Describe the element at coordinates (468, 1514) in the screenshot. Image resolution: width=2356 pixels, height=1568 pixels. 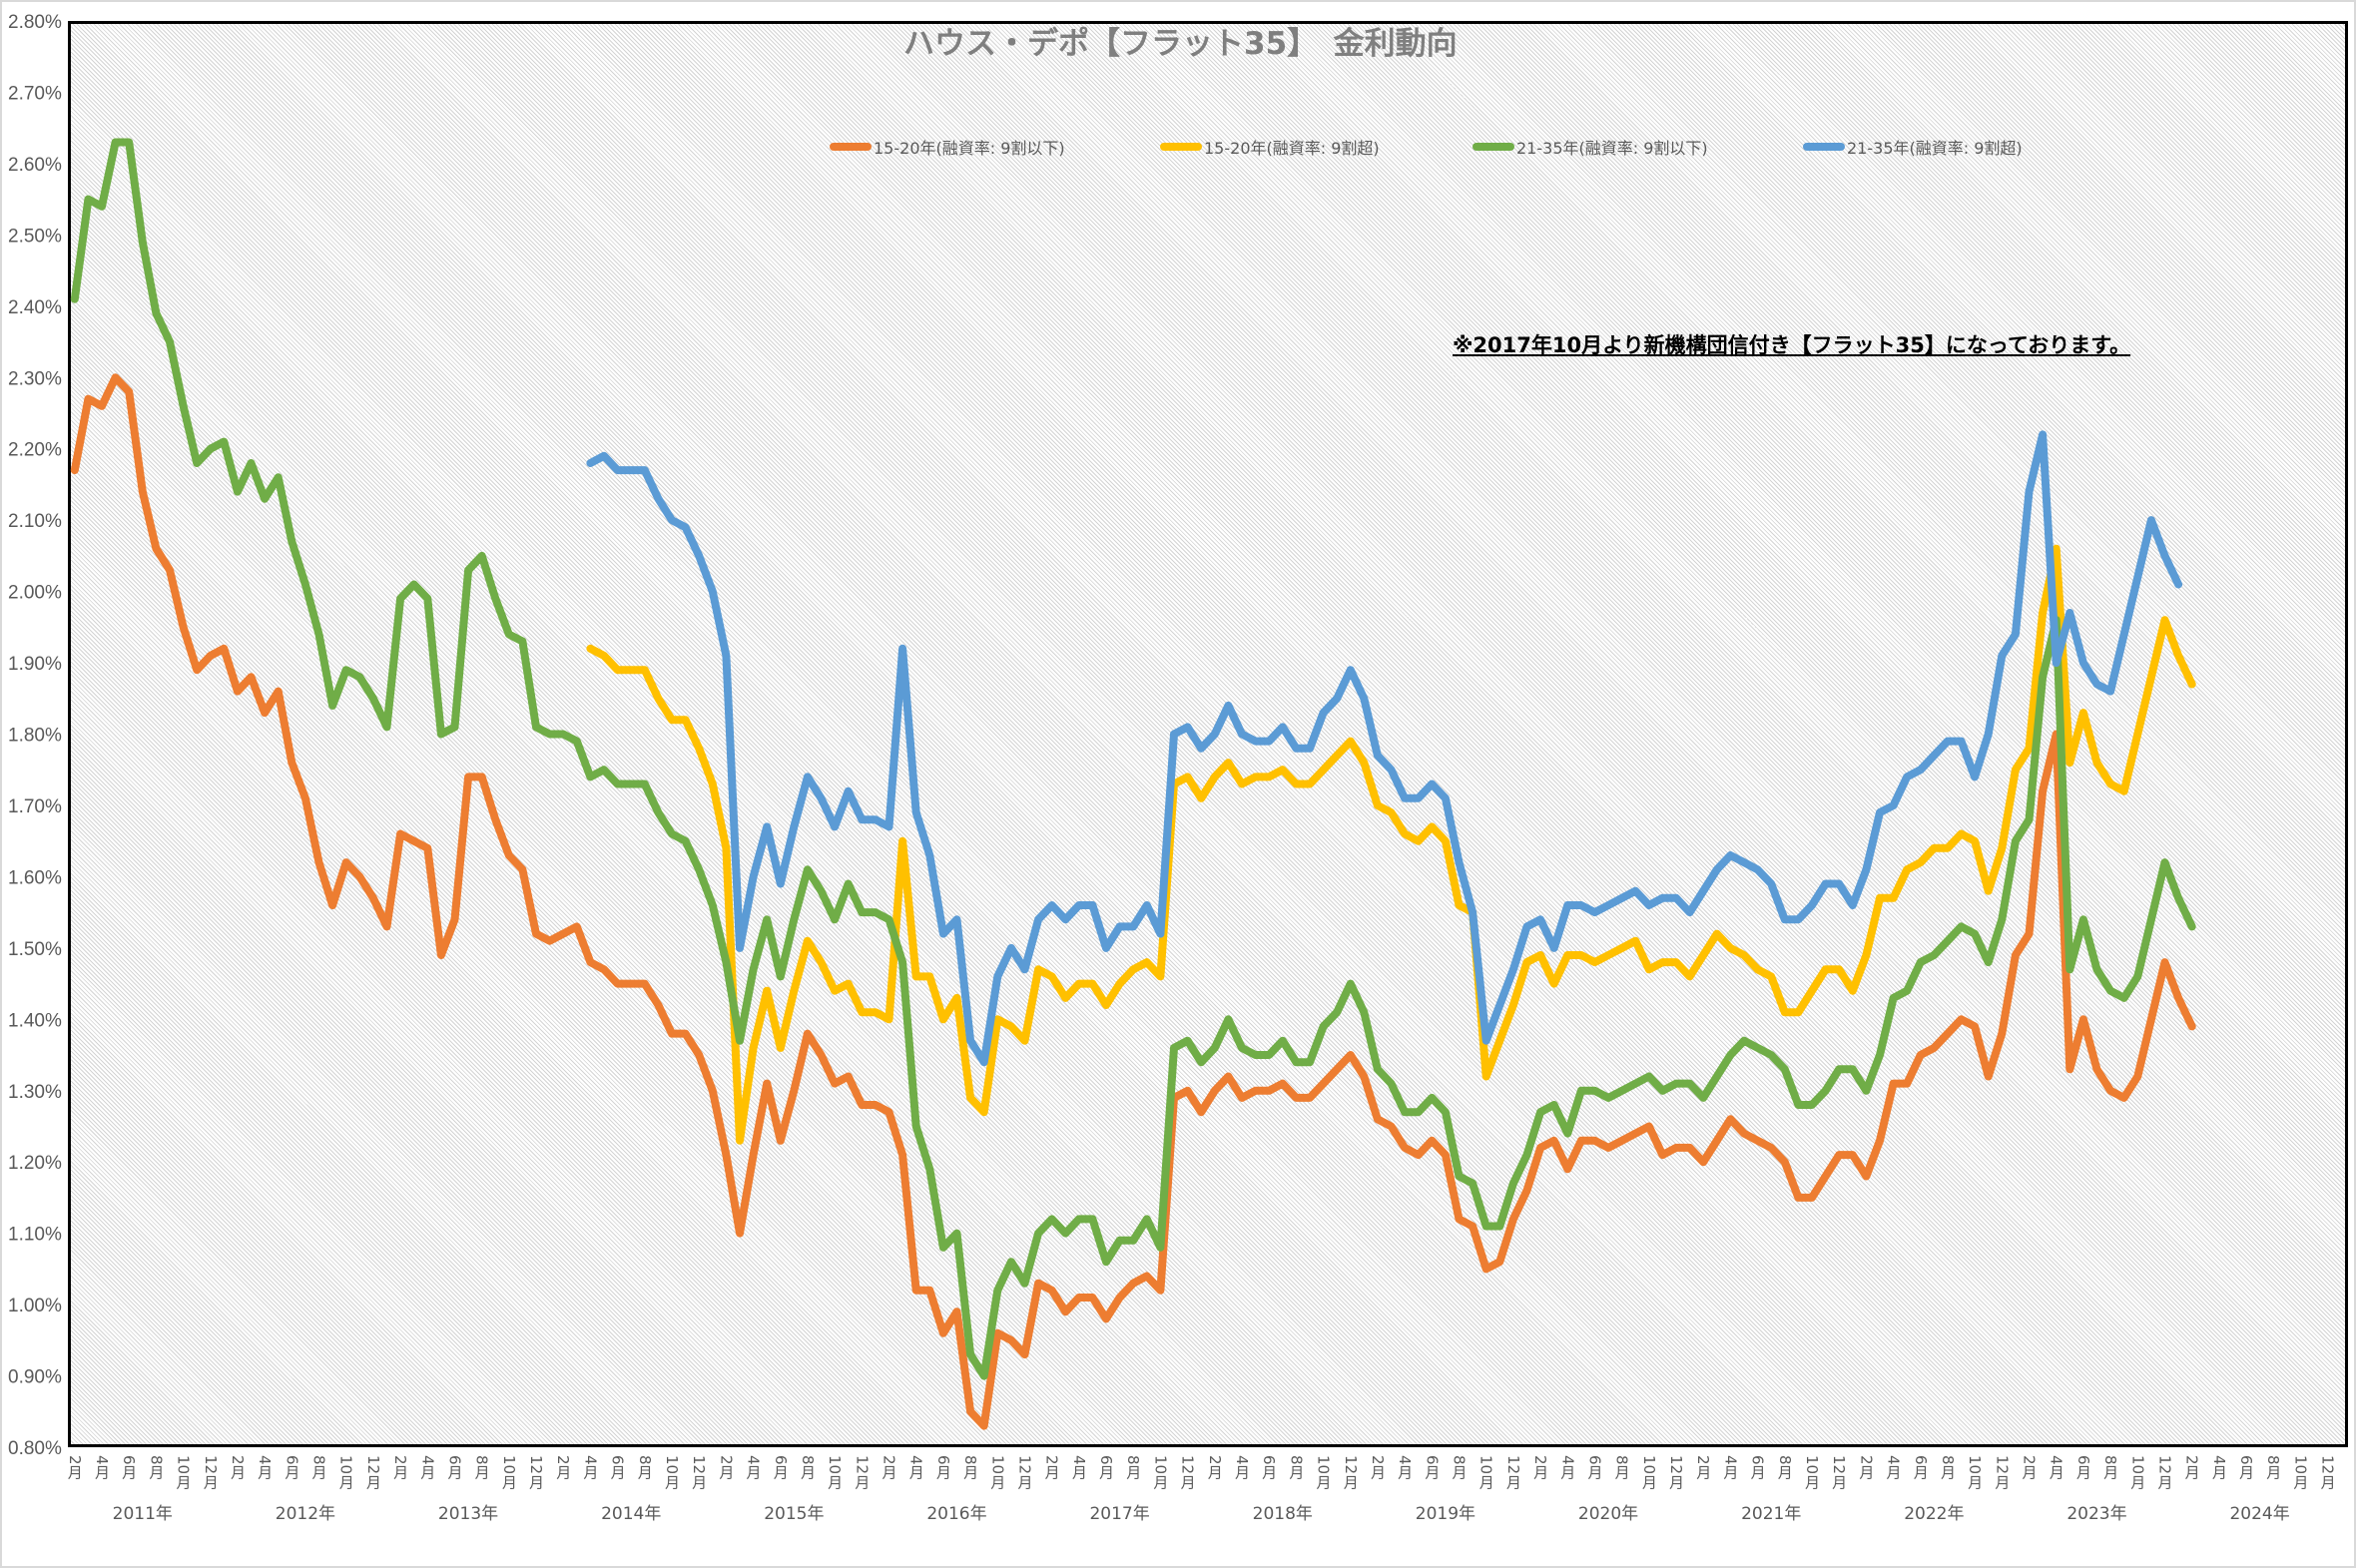
I see `x-tick-year-label: 2013年` at that location.